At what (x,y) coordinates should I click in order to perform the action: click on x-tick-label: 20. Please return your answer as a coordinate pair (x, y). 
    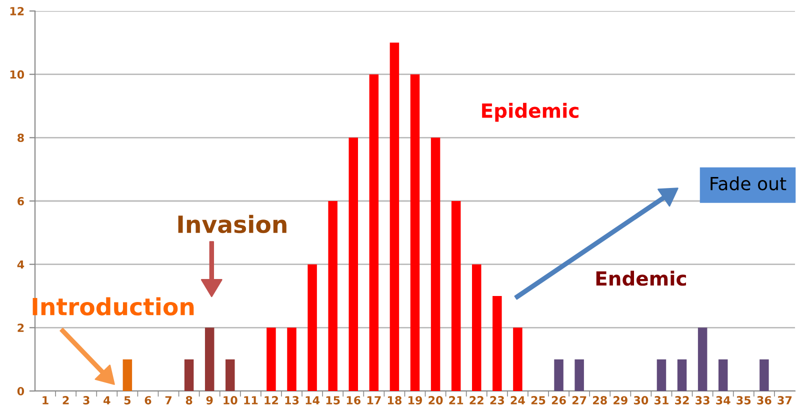
    Looking at the image, I should click on (435, 400).